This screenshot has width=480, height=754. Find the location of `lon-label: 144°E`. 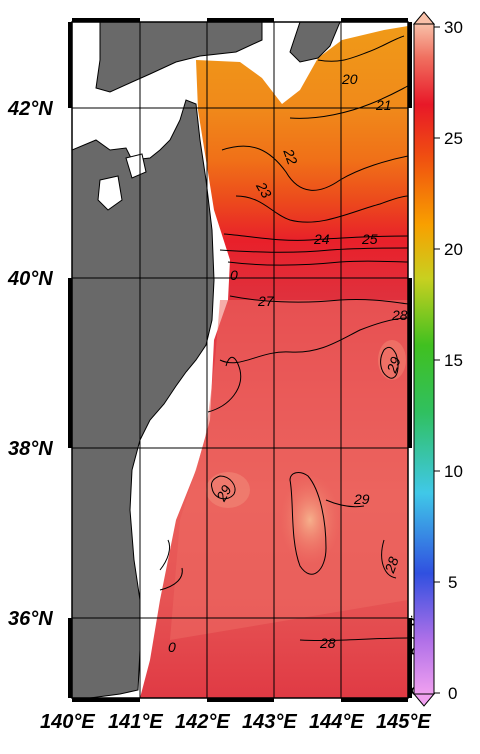

lon-label: 144°E is located at coordinates (336, 722).